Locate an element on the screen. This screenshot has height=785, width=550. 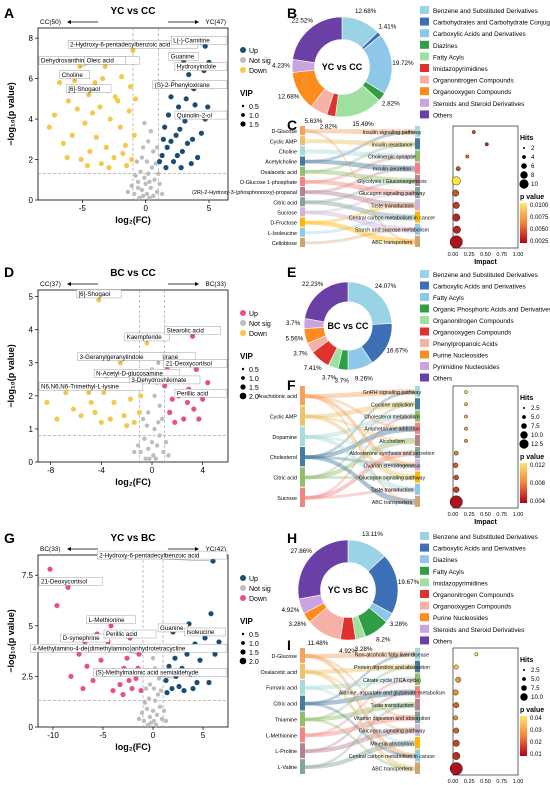
point-label: N6,N6,N6-Trimethyl-L-lysine is located at coordinates (80, 387).